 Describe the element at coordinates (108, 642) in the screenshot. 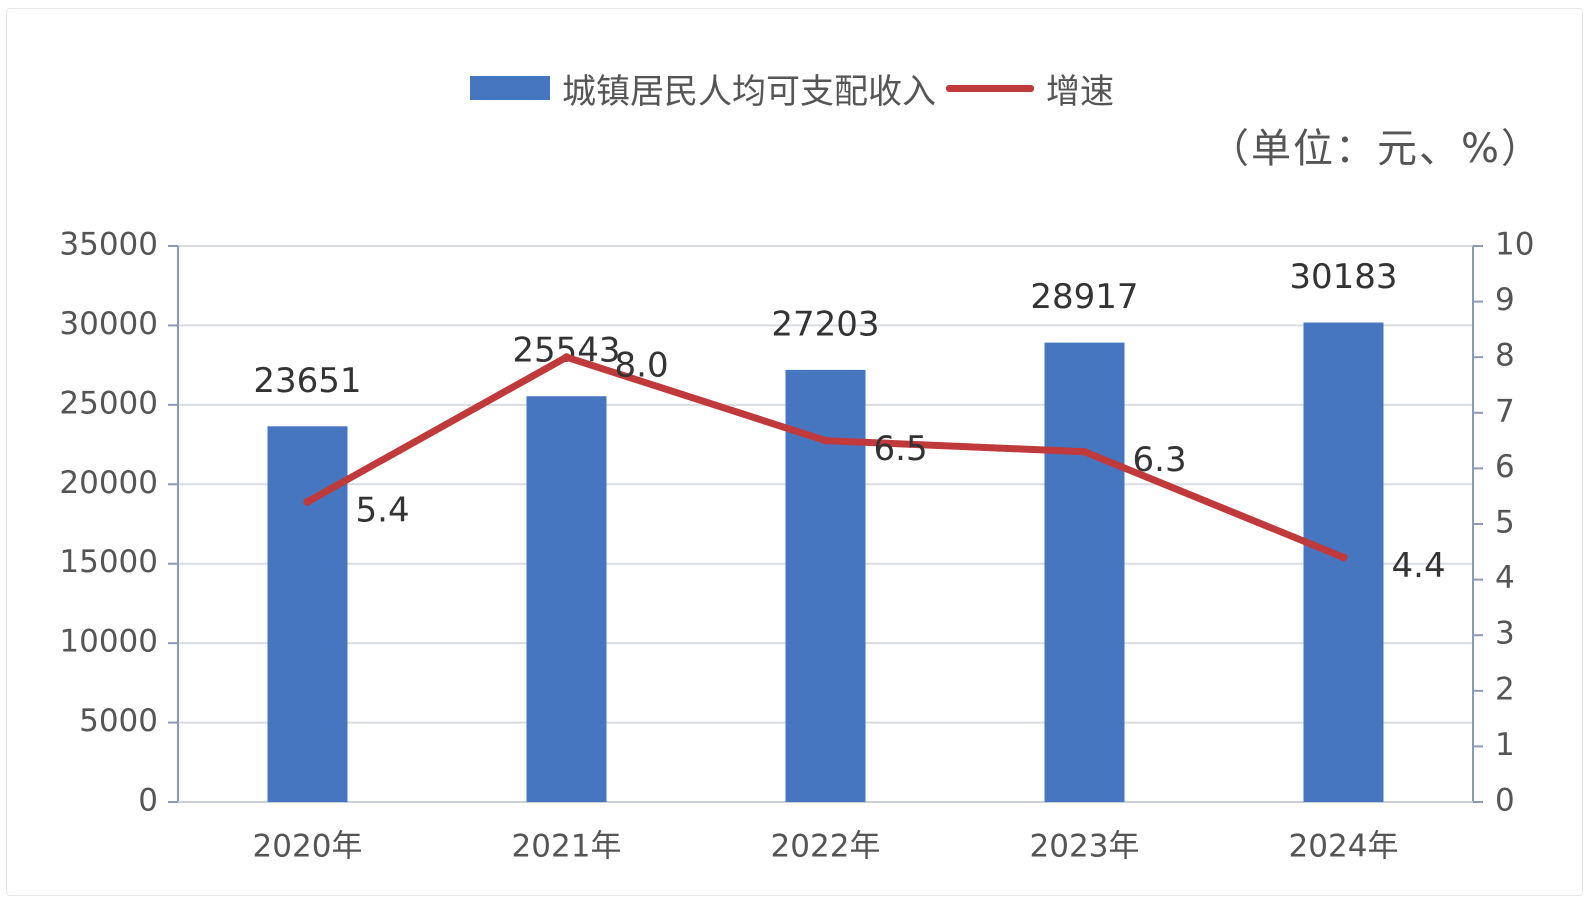

I see `left-axis-tick-label: 10000` at that location.